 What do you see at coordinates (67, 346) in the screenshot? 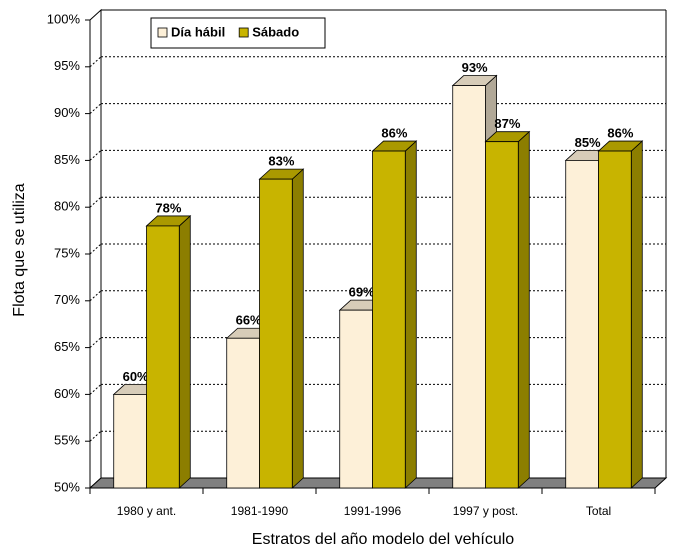
I see `y-tick-label: 65%` at bounding box center [67, 346].